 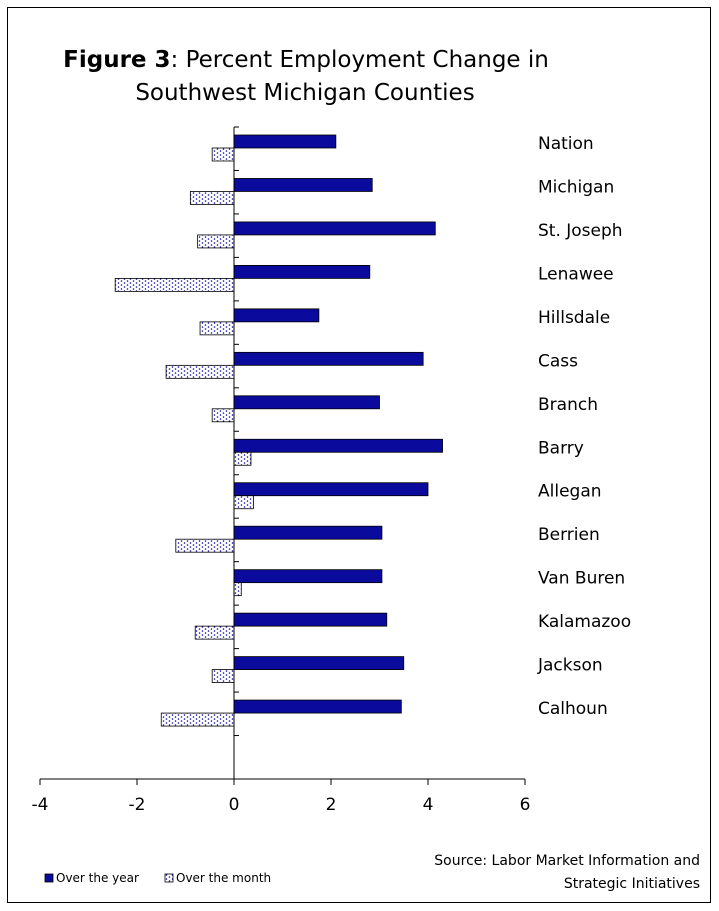 I want to click on x-tick-label-1: -2, so click(x=137, y=805).